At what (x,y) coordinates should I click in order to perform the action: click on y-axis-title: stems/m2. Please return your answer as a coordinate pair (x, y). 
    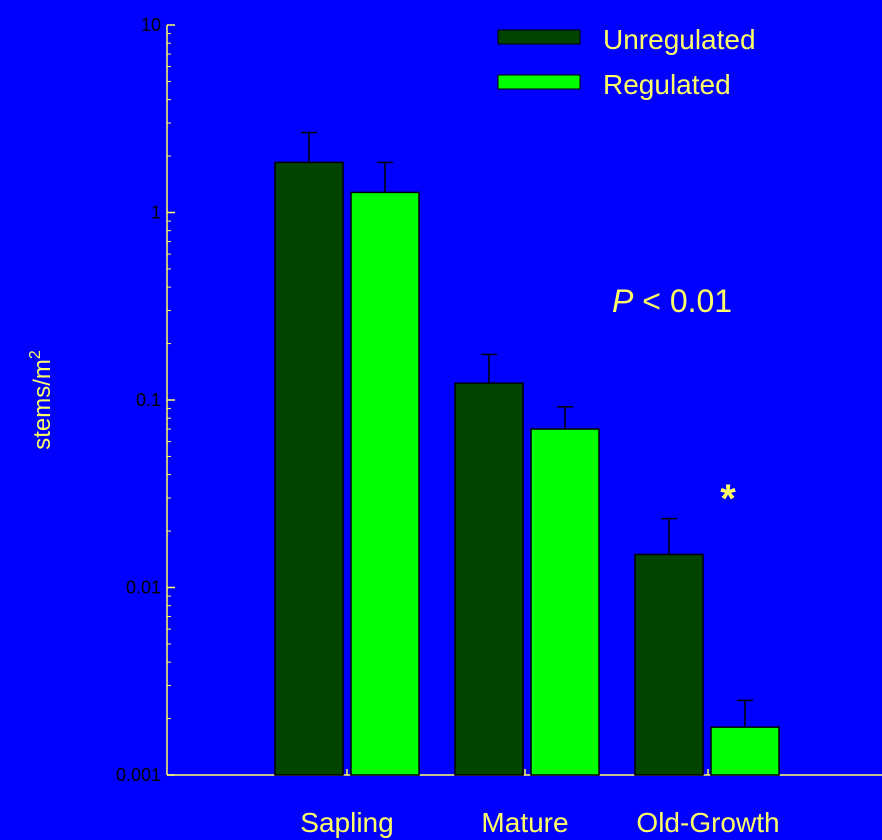
    Looking at the image, I should click on (41, 400).